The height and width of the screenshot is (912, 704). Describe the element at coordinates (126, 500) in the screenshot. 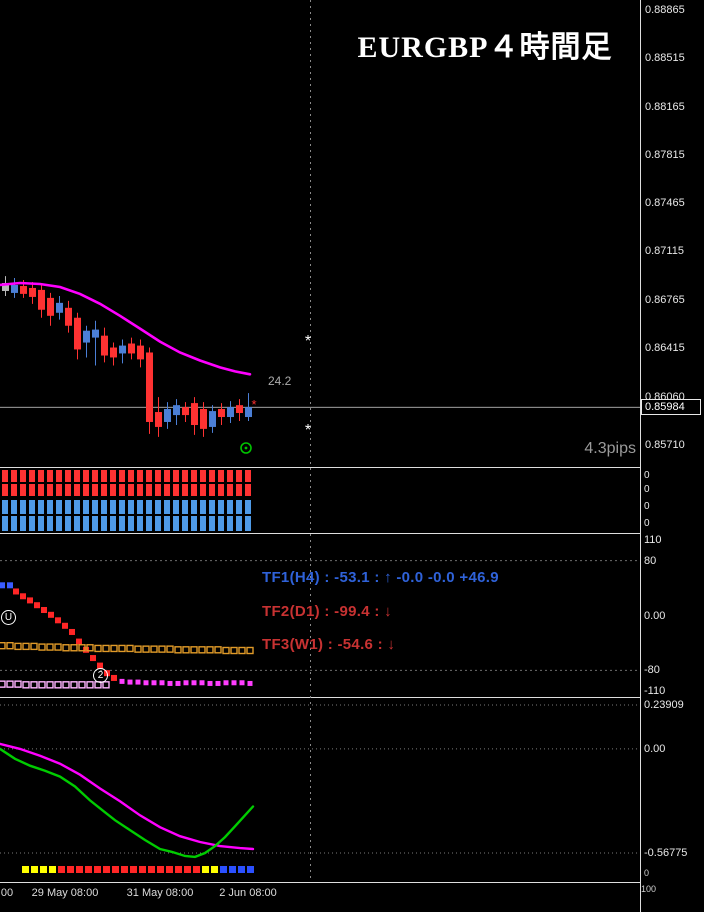

I see `ribbon-layer` at that location.